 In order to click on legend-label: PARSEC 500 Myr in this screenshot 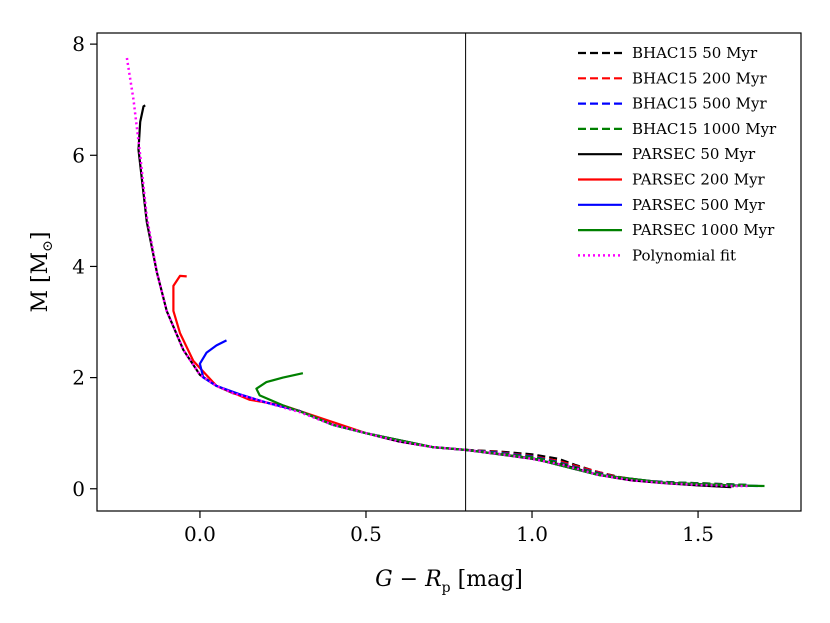, I will do `click(699, 205)`.